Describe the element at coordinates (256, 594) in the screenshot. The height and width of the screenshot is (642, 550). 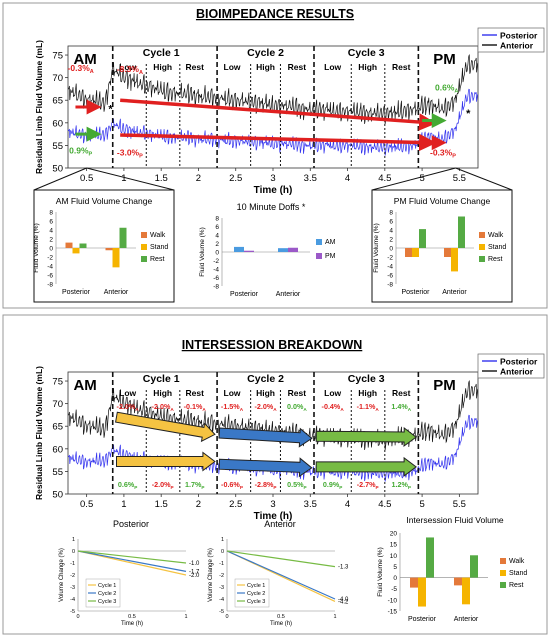
I see `legend-label: Cycle 2` at that location.